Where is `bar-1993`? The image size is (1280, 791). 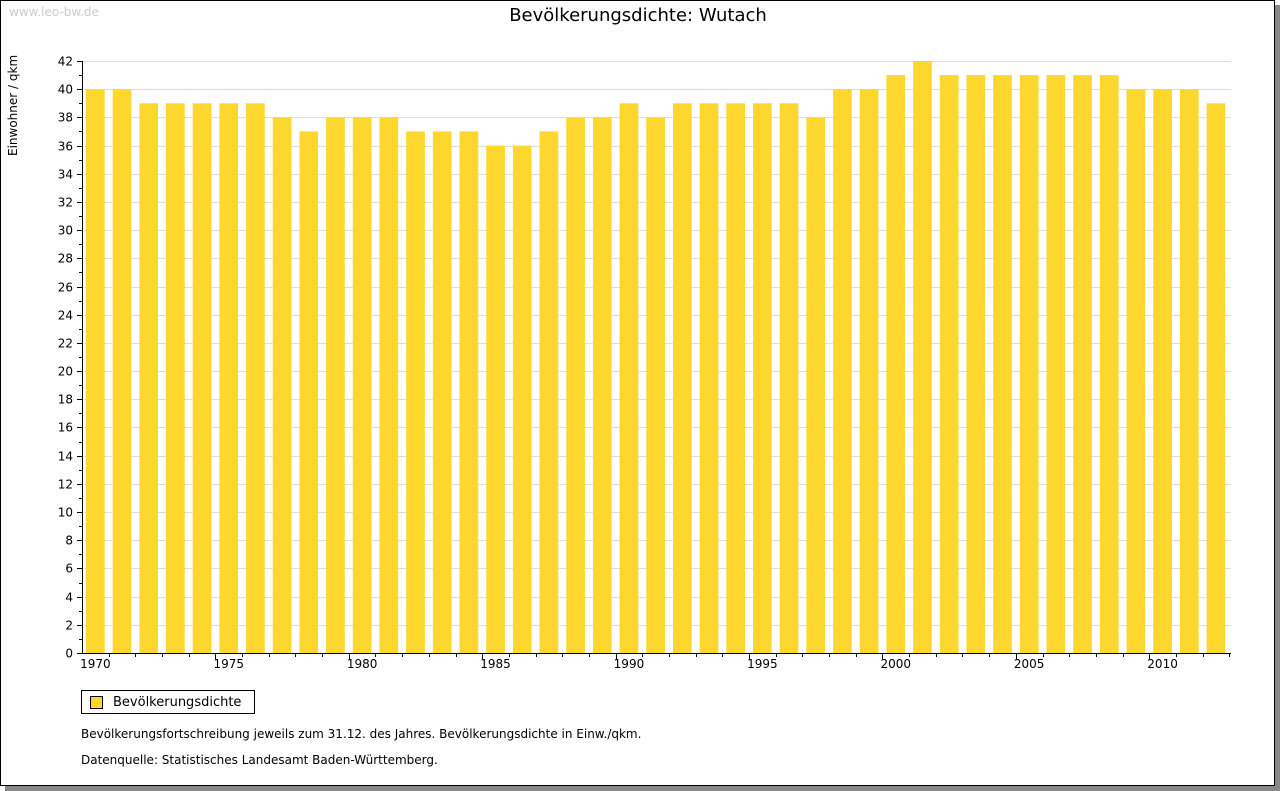 bar-1993 is located at coordinates (709, 378).